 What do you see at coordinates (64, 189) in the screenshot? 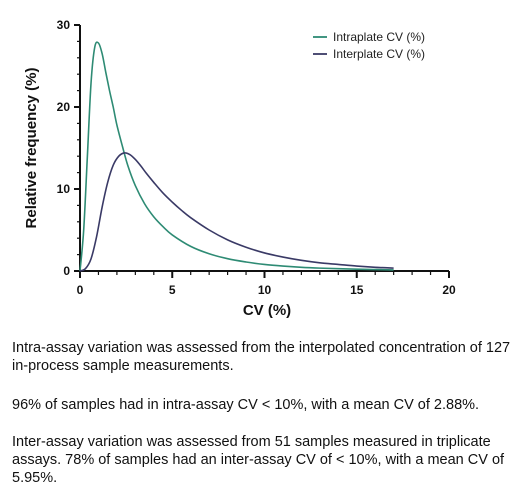
I see `y-tick-label: 10` at bounding box center [64, 189].